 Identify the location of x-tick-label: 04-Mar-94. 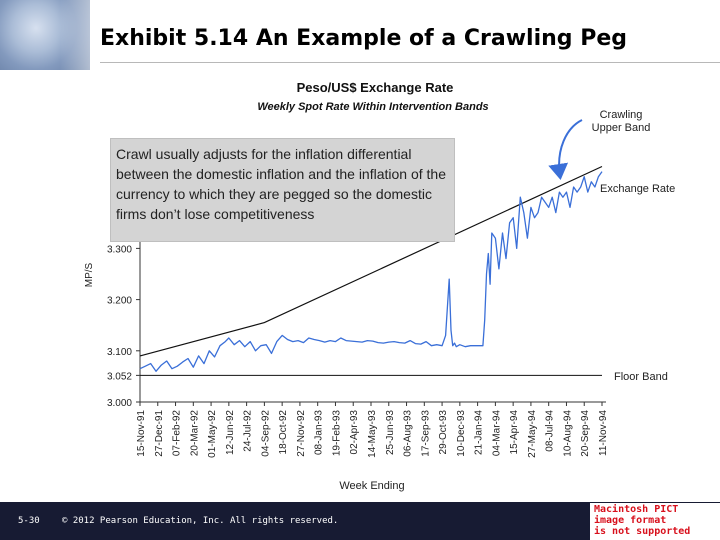
(496, 433).